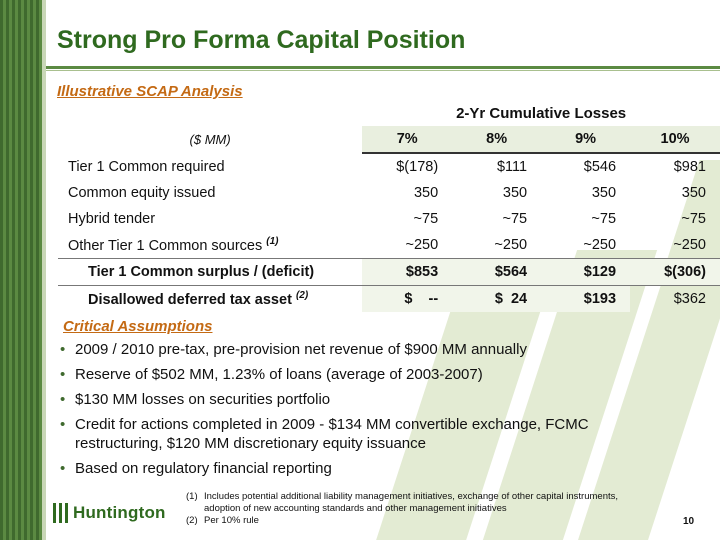 The width and height of the screenshot is (720, 540). I want to click on group-header-row: 2-Yr Cumulative Losses, so click(389, 113).